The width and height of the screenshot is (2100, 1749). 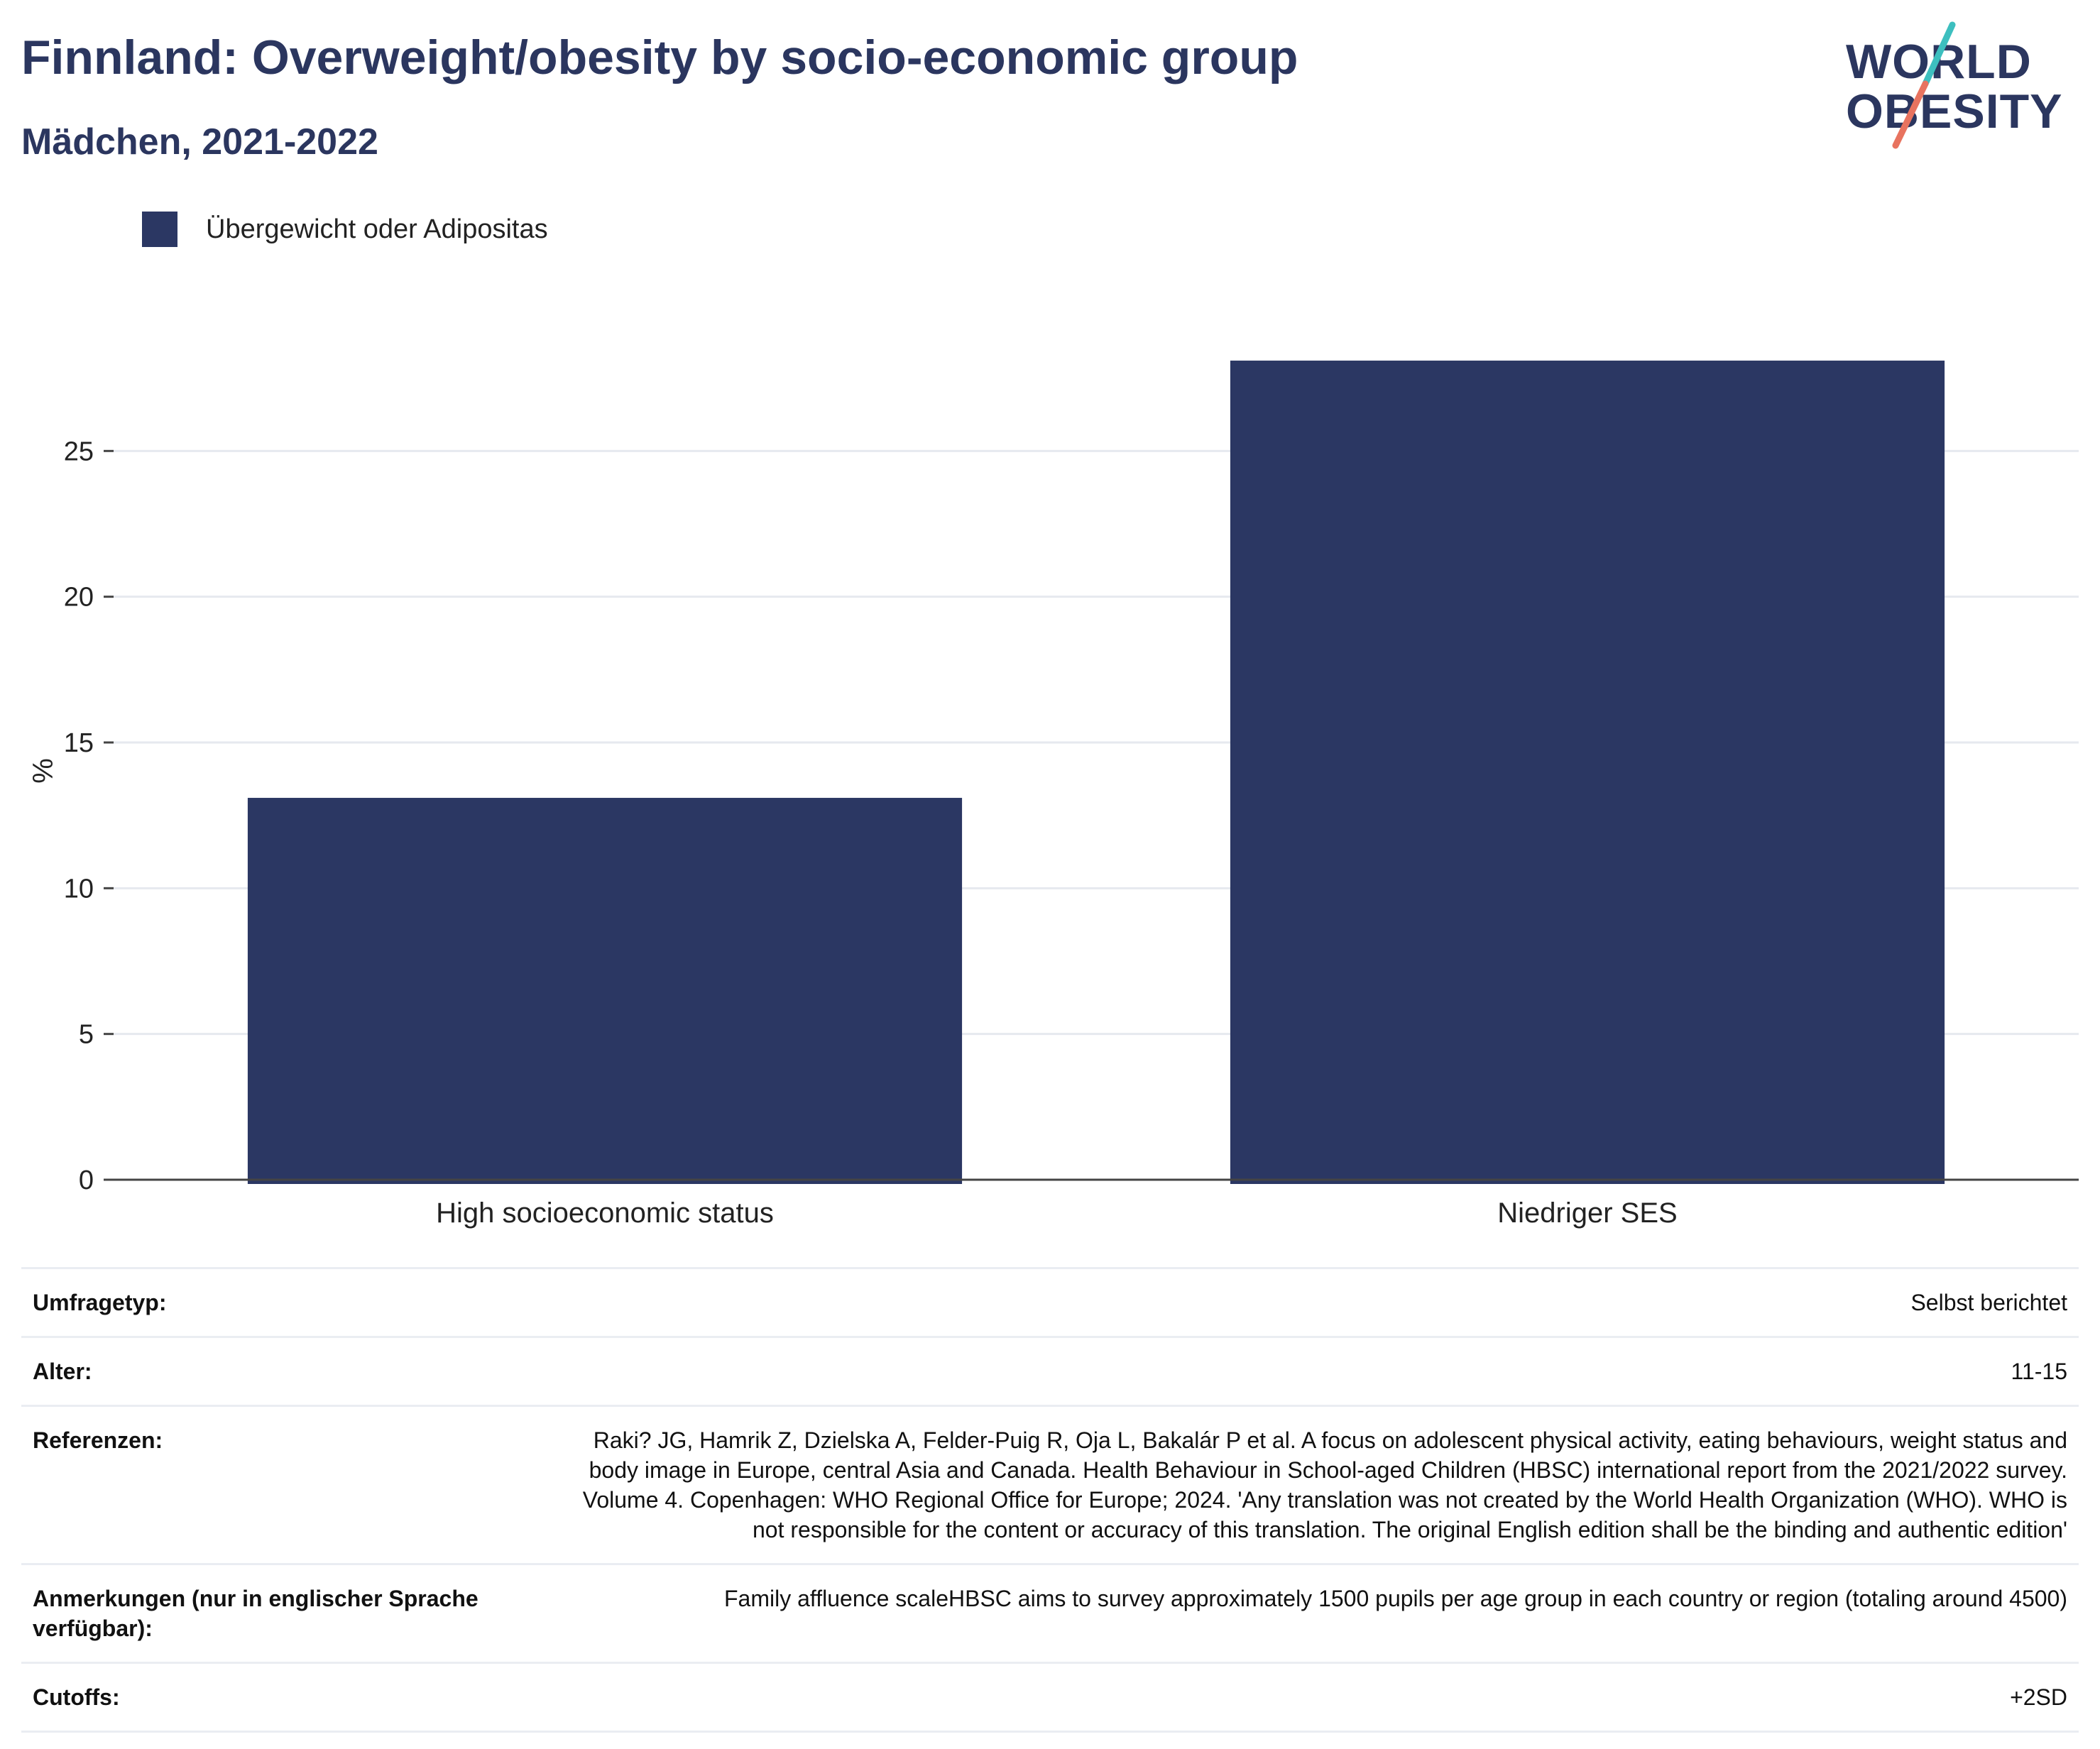 I want to click on logo-text-line2: OBESITY, so click(x=1954, y=111).